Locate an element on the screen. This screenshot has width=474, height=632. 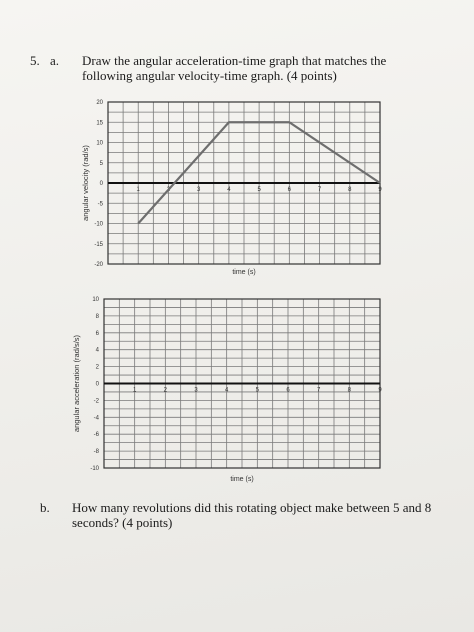
y-tick-label: 5 is located at coordinates (102, 164).